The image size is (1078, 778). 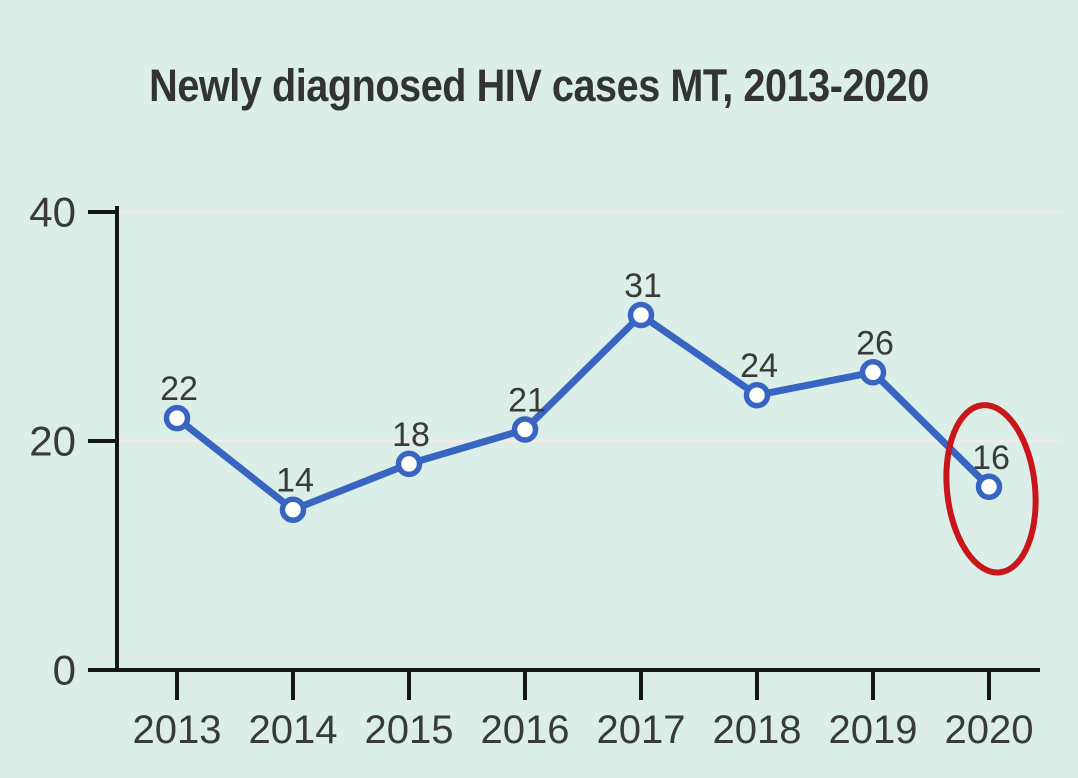 I want to click on data-point-label: 24, so click(x=759, y=366).